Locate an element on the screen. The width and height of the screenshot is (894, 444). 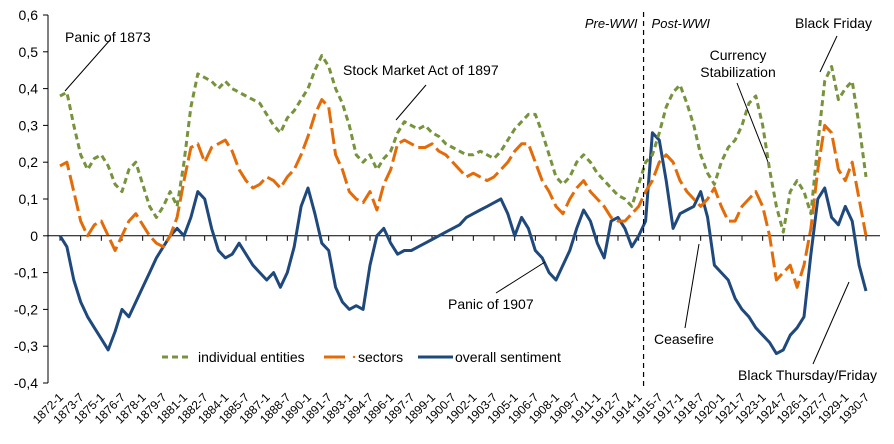
annotation-label: Black Friday is located at coordinates (833, 23).